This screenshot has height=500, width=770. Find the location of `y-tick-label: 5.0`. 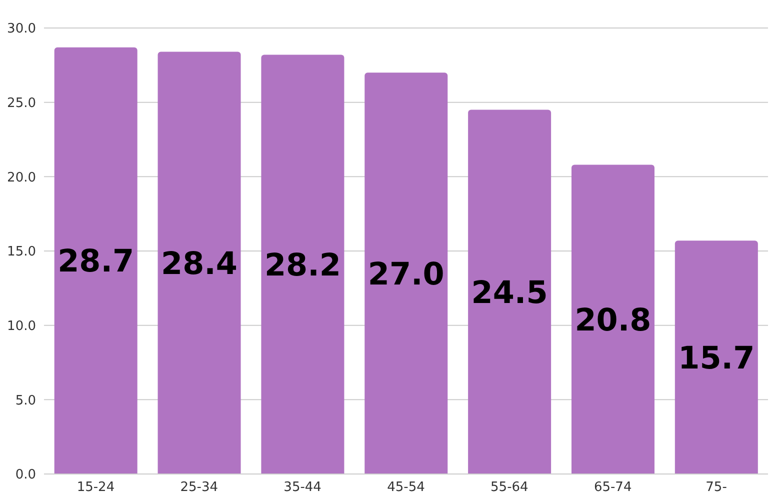

y-tick-label: 5.0 is located at coordinates (25, 400).